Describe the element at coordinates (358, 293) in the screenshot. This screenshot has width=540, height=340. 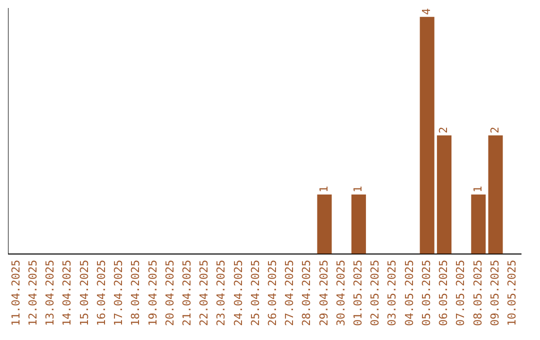
I see `x-tick-label: 01.05.2025` at that location.